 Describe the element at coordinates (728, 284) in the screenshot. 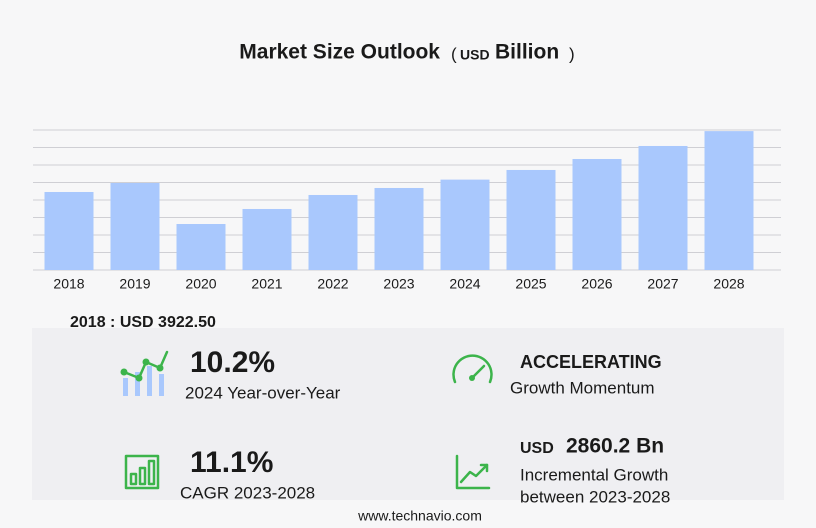

I see `x-tick-label: 2028` at that location.